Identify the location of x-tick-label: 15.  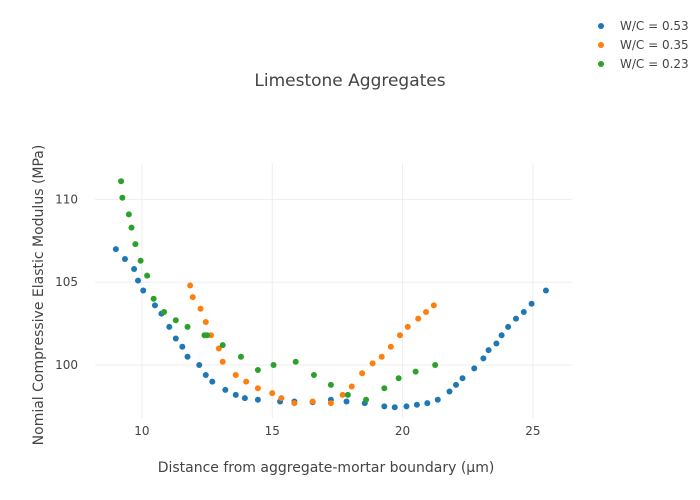
(272, 431).